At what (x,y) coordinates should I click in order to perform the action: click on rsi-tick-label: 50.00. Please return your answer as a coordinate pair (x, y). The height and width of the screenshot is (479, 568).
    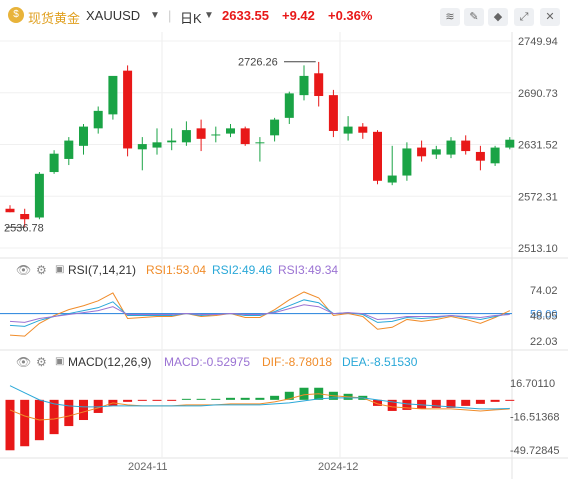
    Looking at the image, I should click on (544, 315).